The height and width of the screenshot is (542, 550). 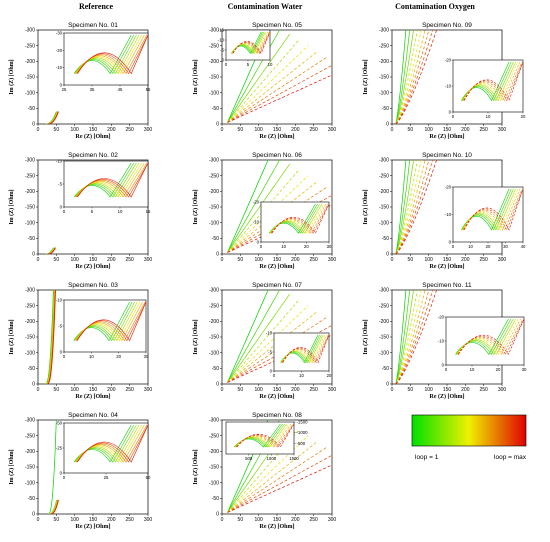 What do you see at coordinates (505, 246) in the screenshot?
I see `inset-x-tick-label: 30` at bounding box center [505, 246].